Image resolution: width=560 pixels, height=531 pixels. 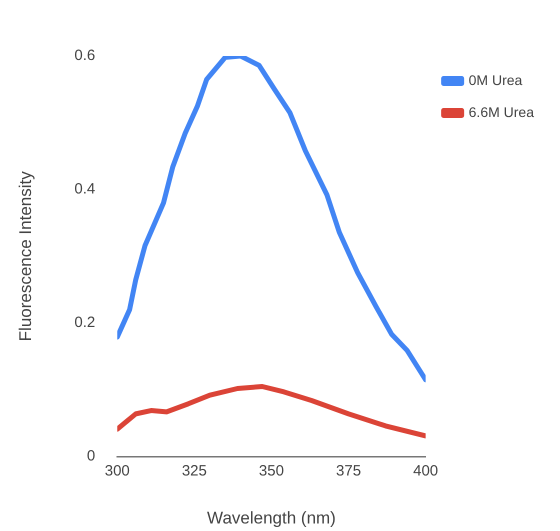 What do you see at coordinates (501, 112) in the screenshot?
I see `legend-label: 6.6M Urea` at bounding box center [501, 112].